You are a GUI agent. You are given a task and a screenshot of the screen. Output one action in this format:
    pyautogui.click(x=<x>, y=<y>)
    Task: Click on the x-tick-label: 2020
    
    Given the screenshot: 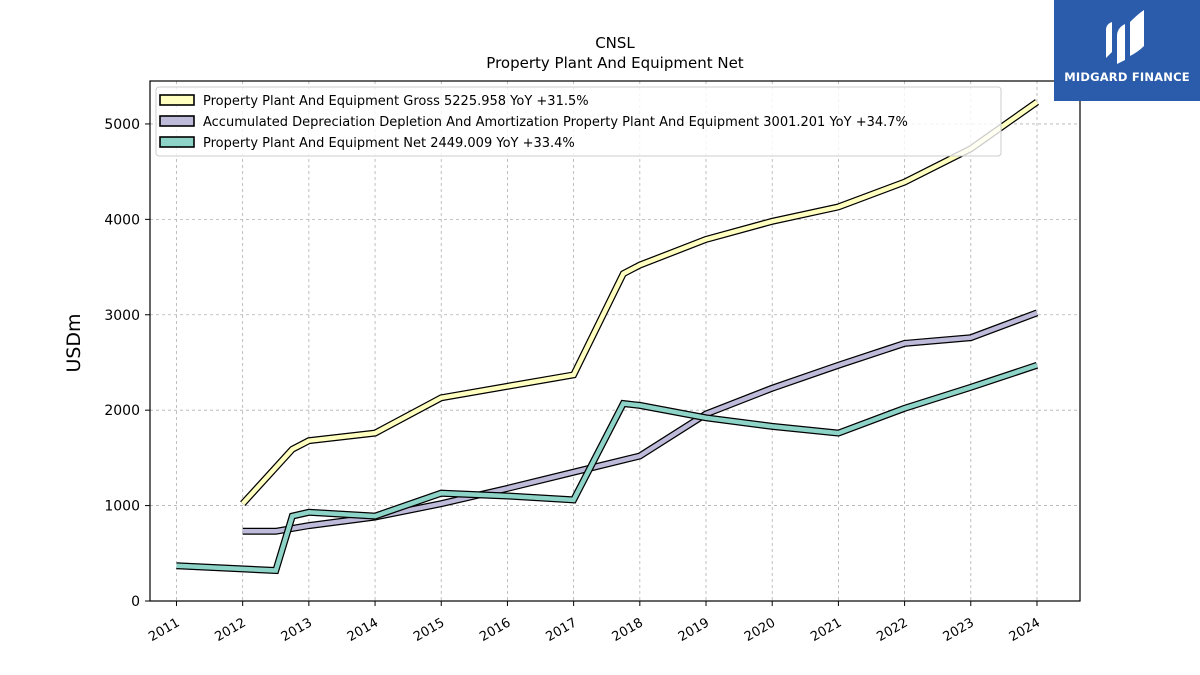 What is the action you would take?
    pyautogui.click(x=760, y=630)
    